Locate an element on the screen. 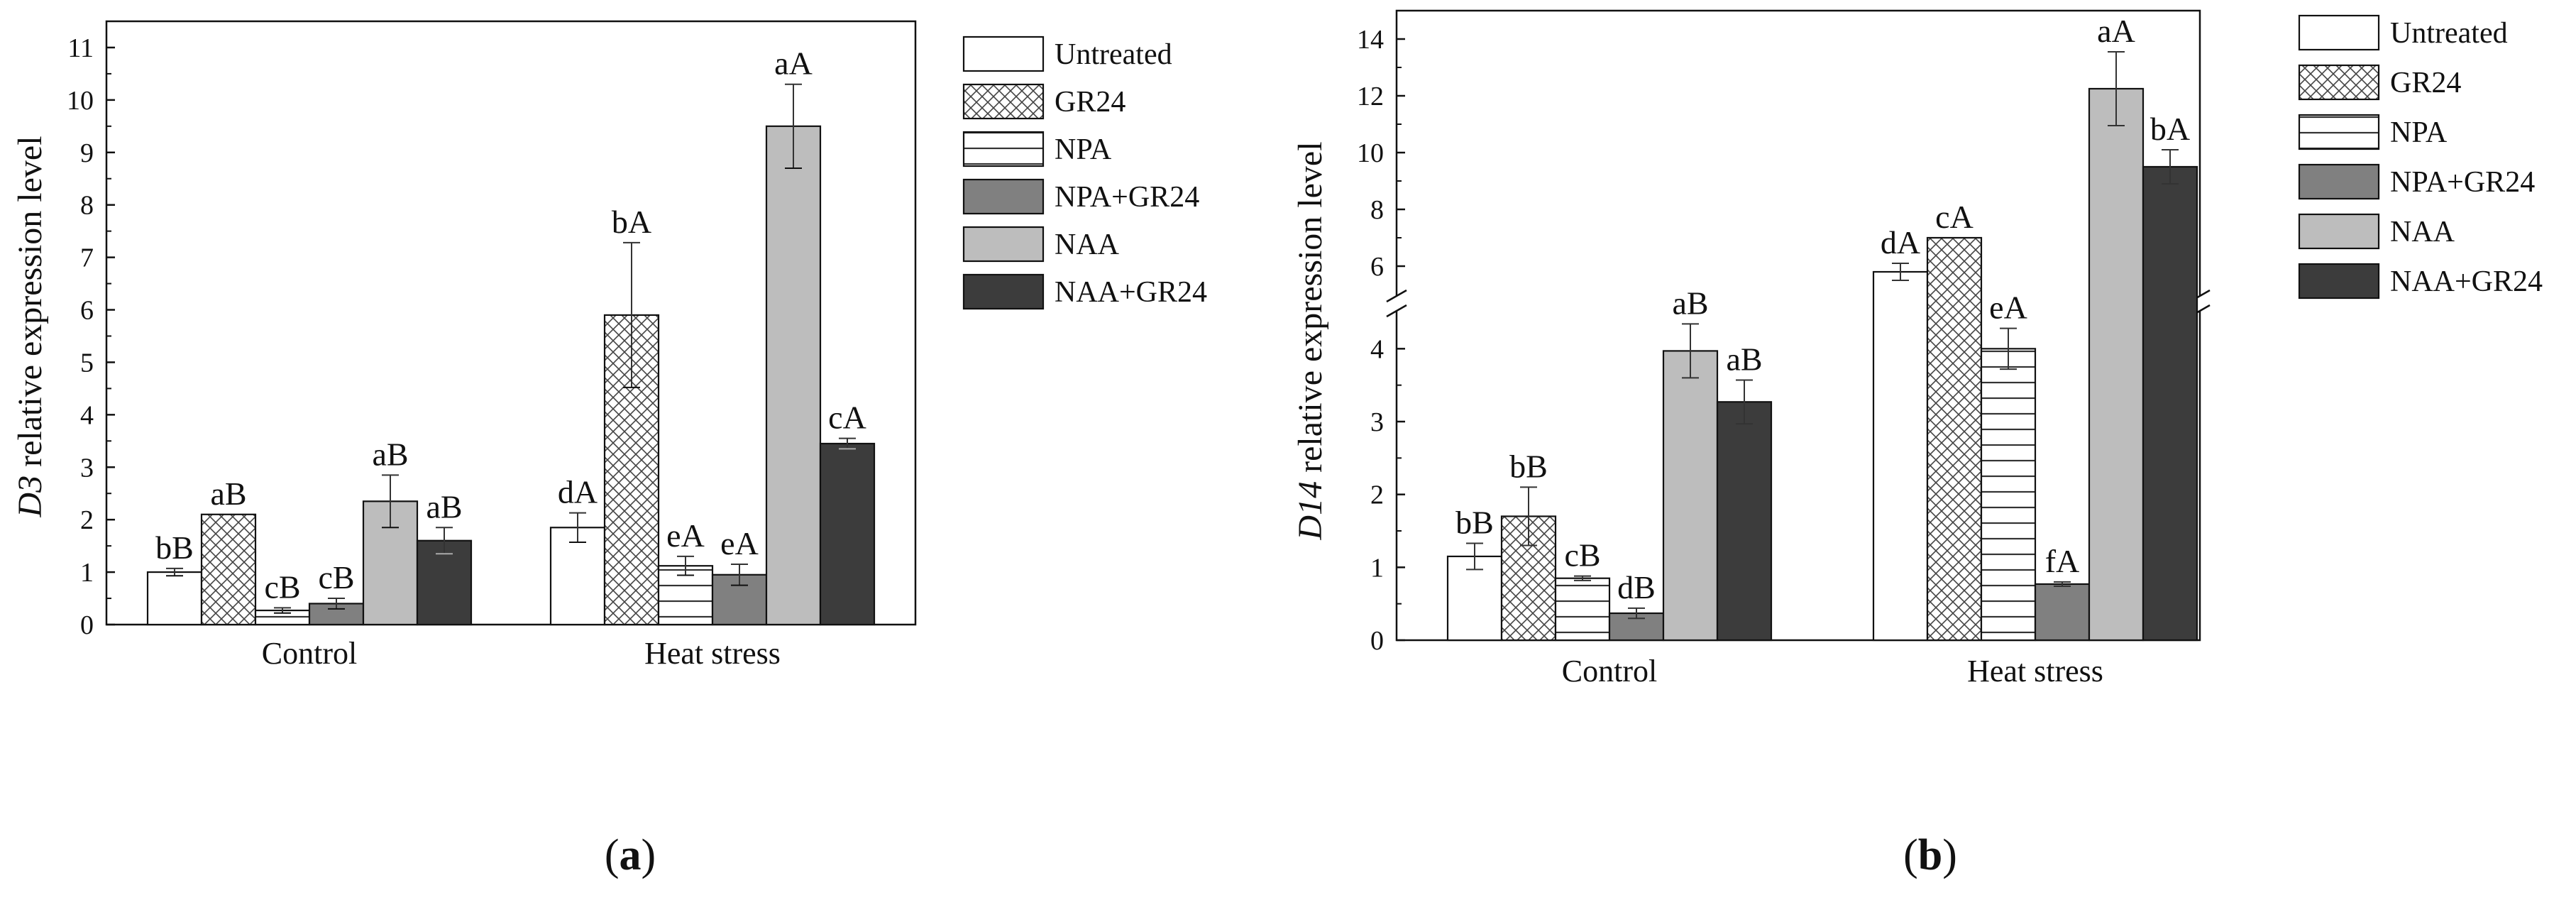  bar-npa-control is located at coordinates (1582, 609).